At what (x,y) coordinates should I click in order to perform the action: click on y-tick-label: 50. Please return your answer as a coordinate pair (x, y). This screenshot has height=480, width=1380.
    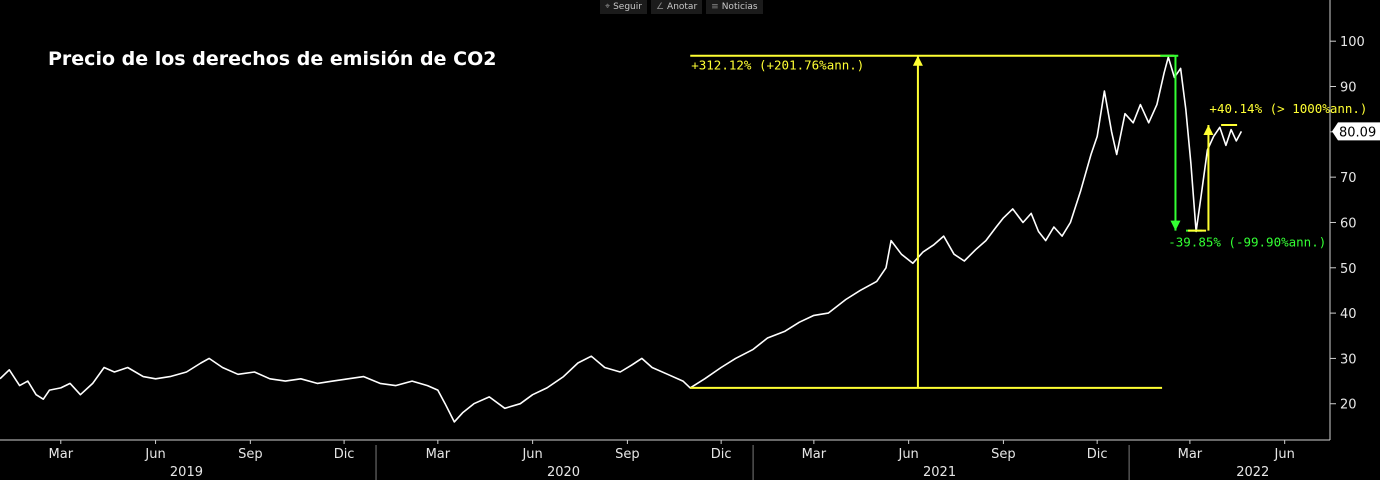
    Looking at the image, I should click on (1348, 269).